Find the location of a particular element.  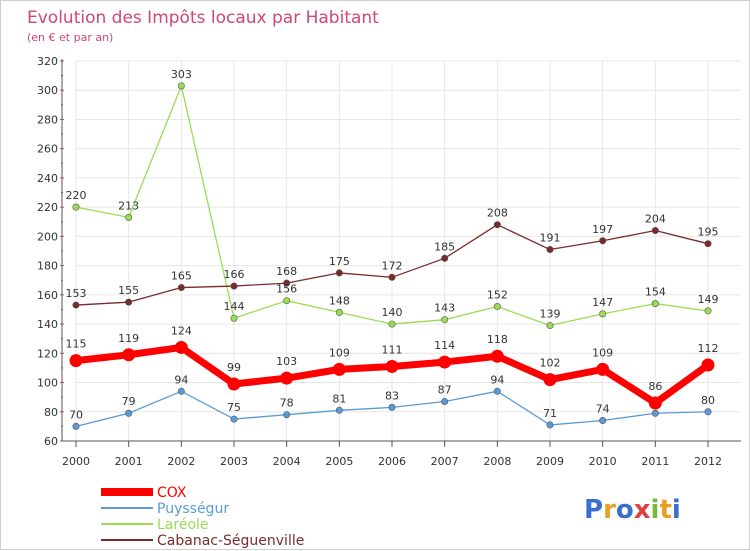

data-label: 155 is located at coordinates (128, 290).